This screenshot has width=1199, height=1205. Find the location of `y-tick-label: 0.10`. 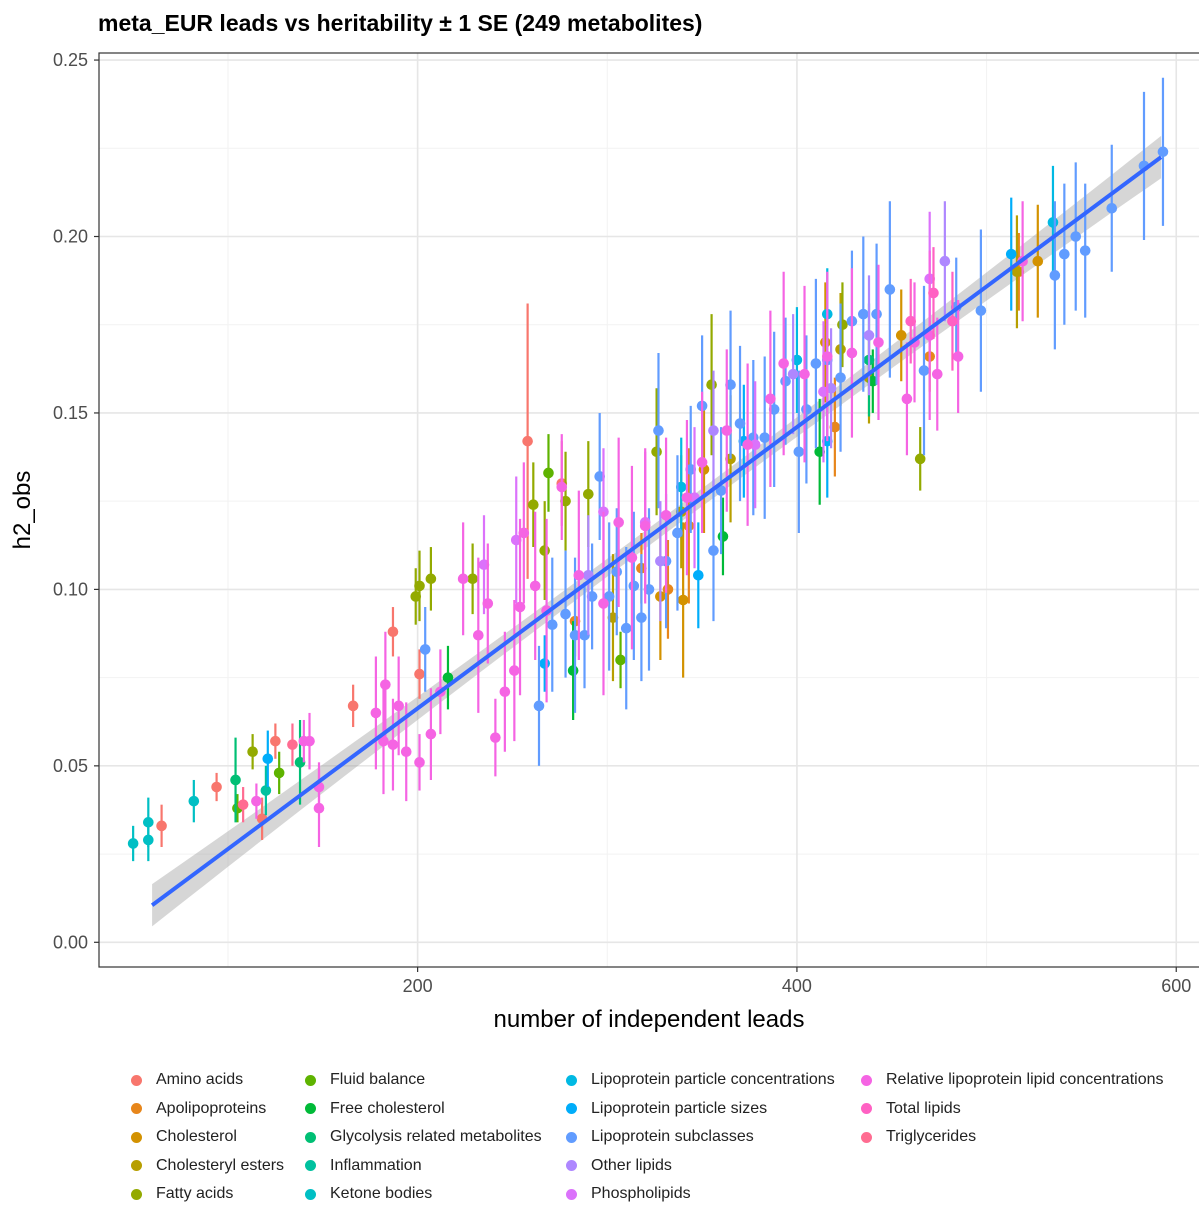

y-tick-label: 0.10 is located at coordinates (70, 589).